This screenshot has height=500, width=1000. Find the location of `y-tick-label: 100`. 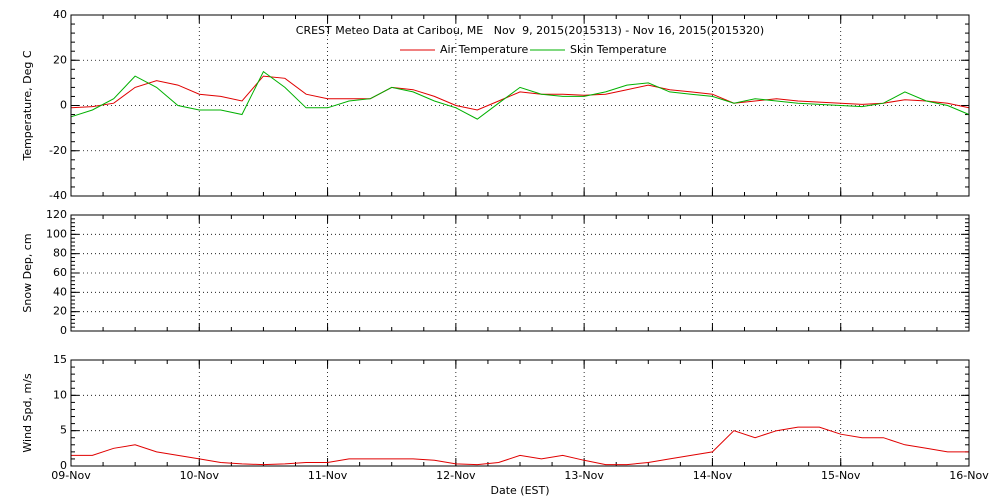

y-tick-label: 100 is located at coordinates (56, 233).